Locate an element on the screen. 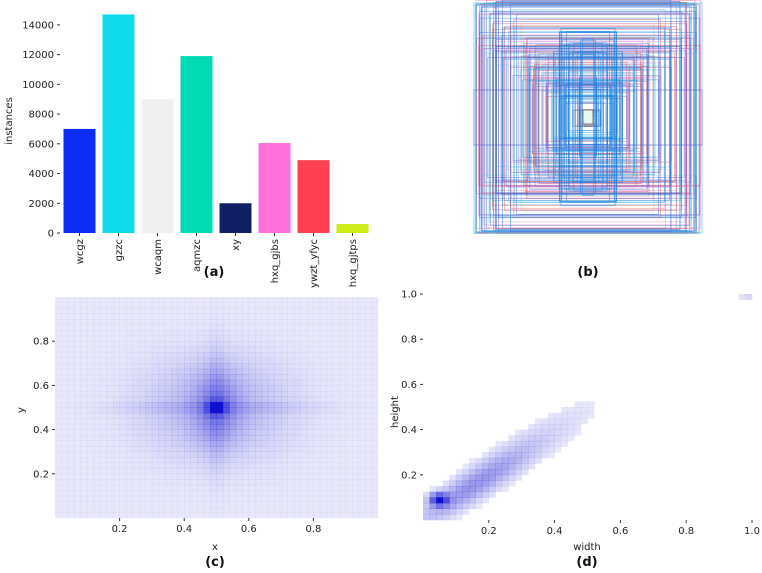 This screenshot has width=762, height=573. x-tick-label: 0.2 is located at coordinates (489, 531).